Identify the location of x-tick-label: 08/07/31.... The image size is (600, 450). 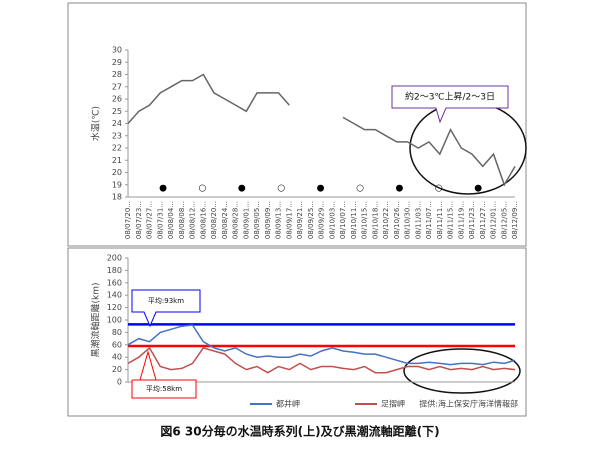
(160, 220).